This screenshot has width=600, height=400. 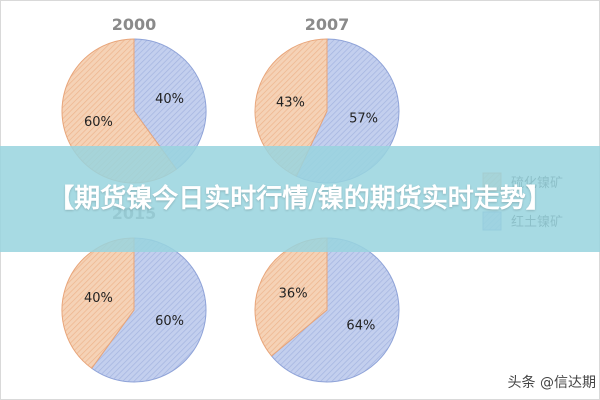 I want to click on slice-label: 43%, so click(x=290, y=102).